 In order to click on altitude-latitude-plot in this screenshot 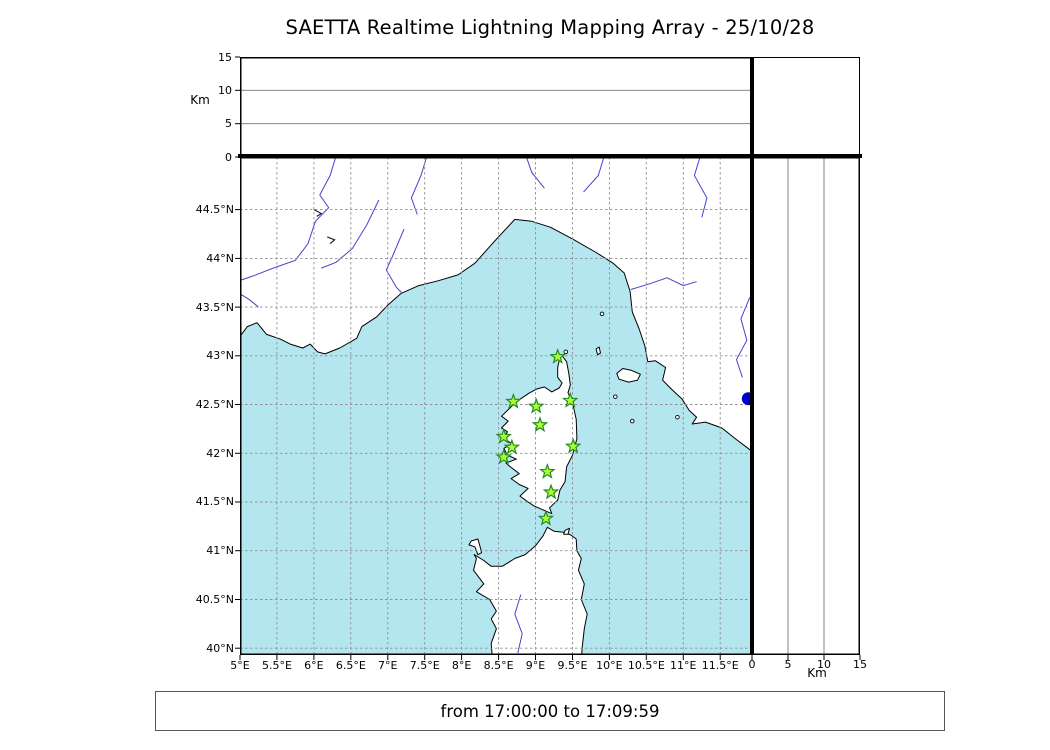, I will do `click(806, 408)`.